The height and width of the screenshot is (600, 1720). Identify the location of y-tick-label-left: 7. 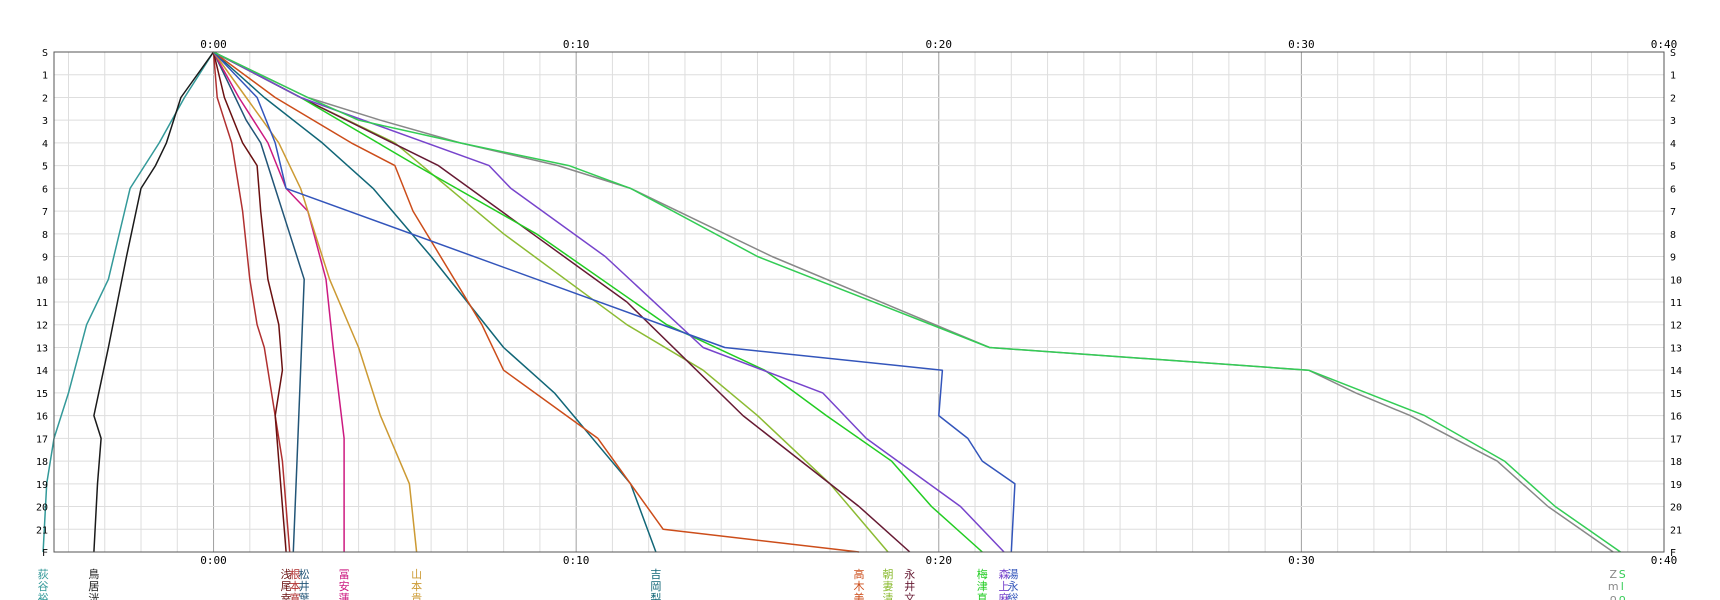
(45, 212).